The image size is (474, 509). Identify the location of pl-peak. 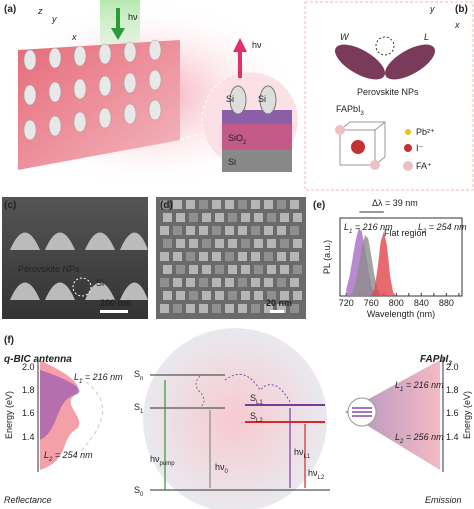
(371, 265).